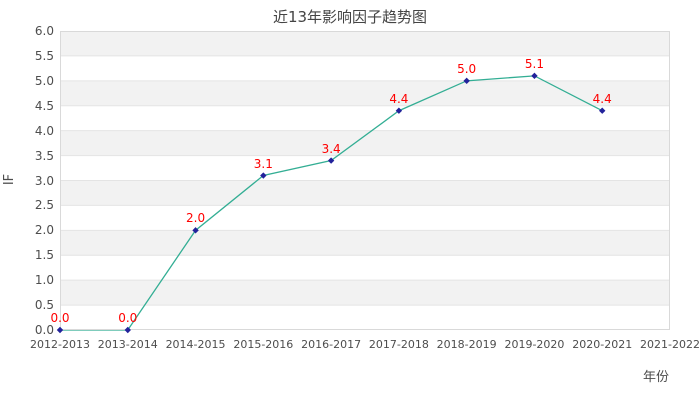  What do you see at coordinates (331, 148) in the screenshot?
I see `point-label: 3.4` at bounding box center [331, 148].